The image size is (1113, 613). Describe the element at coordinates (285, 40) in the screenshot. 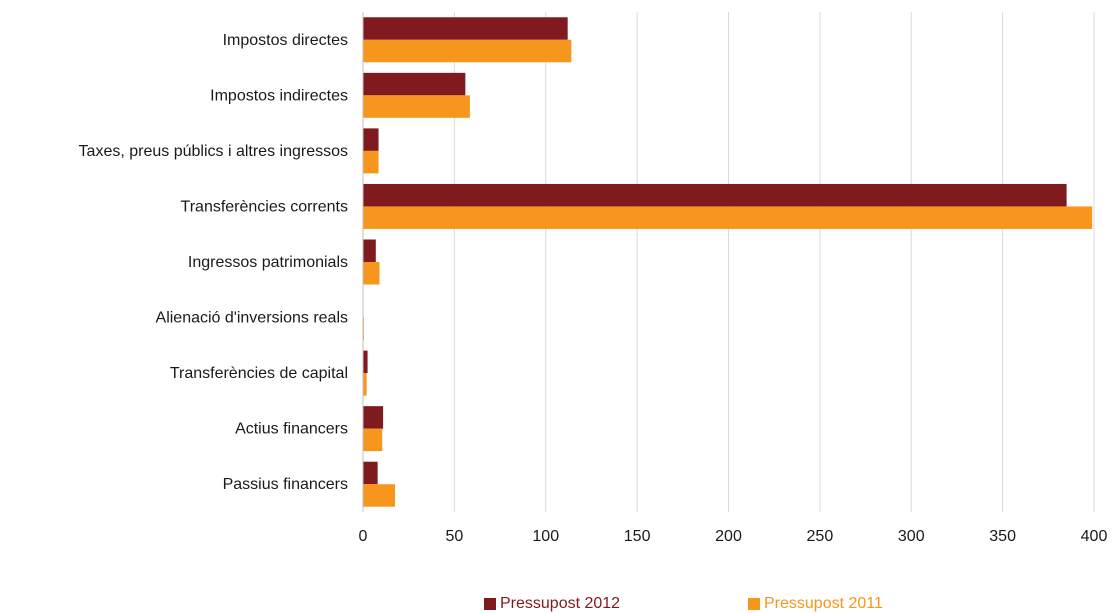

I see `category-label: Impostos directes` at that location.